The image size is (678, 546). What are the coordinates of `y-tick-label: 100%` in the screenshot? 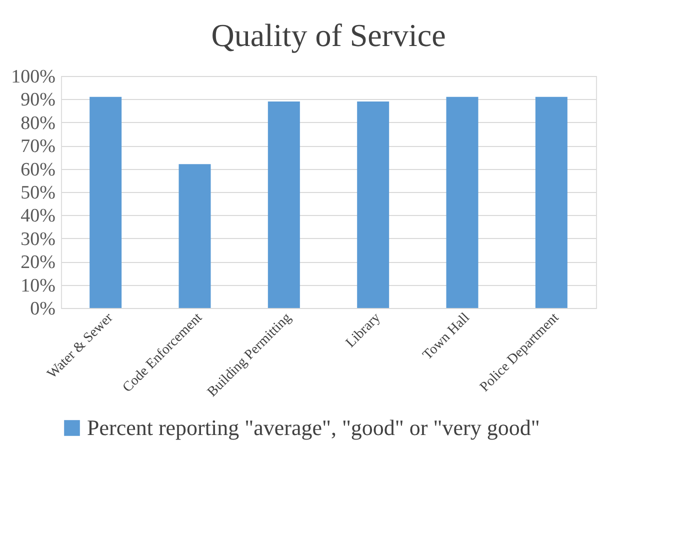 It's located at (33, 77).